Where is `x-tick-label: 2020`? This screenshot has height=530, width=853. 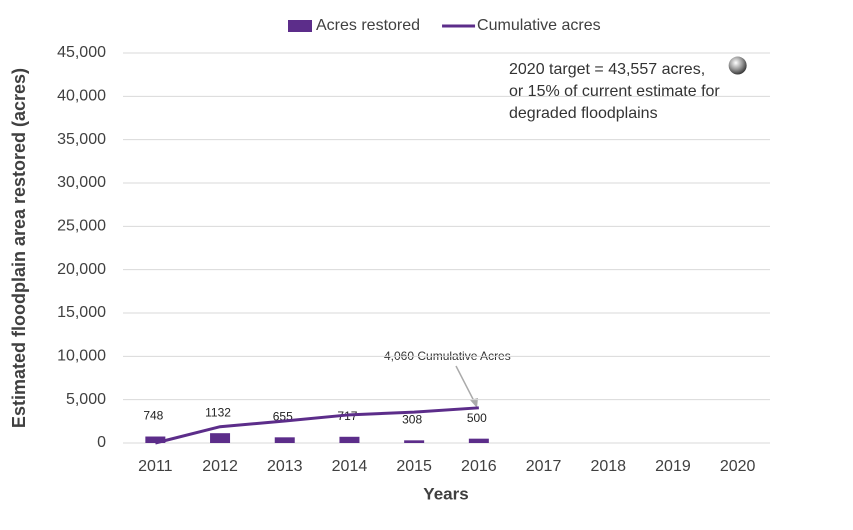 x-tick-label: 2020 is located at coordinates (738, 466).